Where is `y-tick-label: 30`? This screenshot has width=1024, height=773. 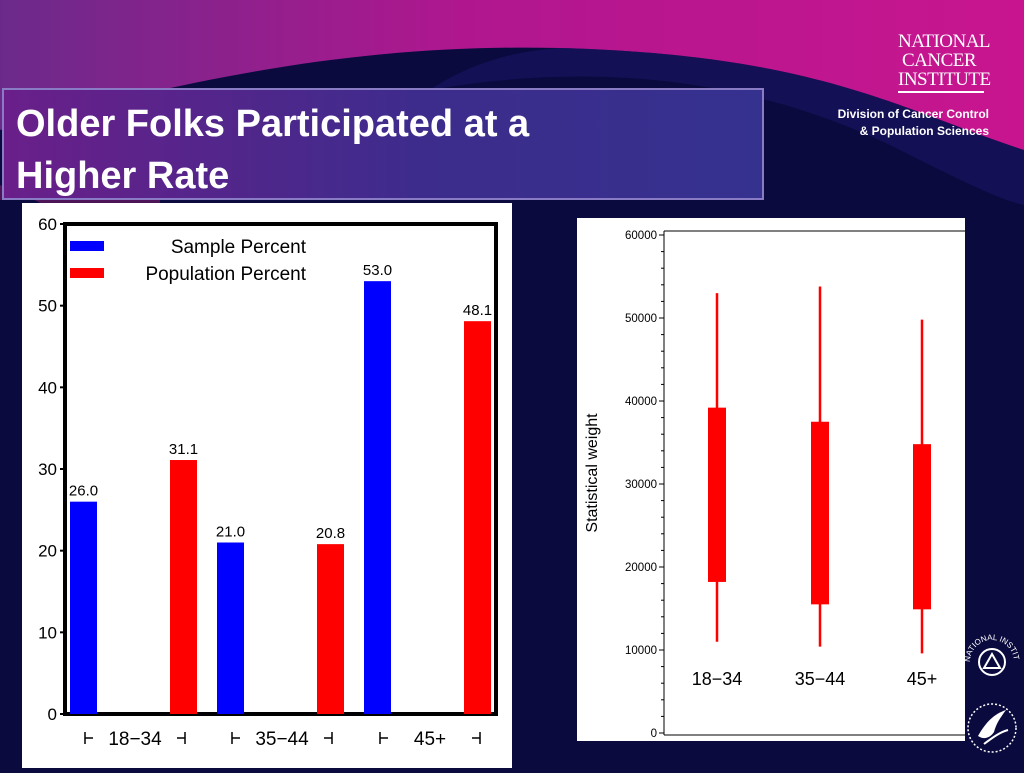 y-tick-label: 30 is located at coordinates (47, 469).